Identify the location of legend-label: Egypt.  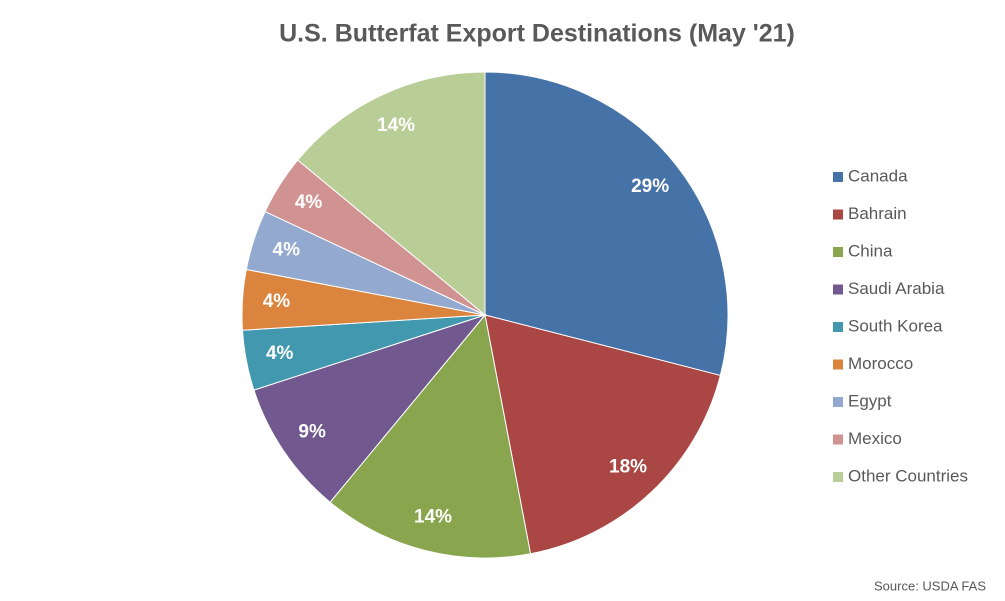
(870, 400).